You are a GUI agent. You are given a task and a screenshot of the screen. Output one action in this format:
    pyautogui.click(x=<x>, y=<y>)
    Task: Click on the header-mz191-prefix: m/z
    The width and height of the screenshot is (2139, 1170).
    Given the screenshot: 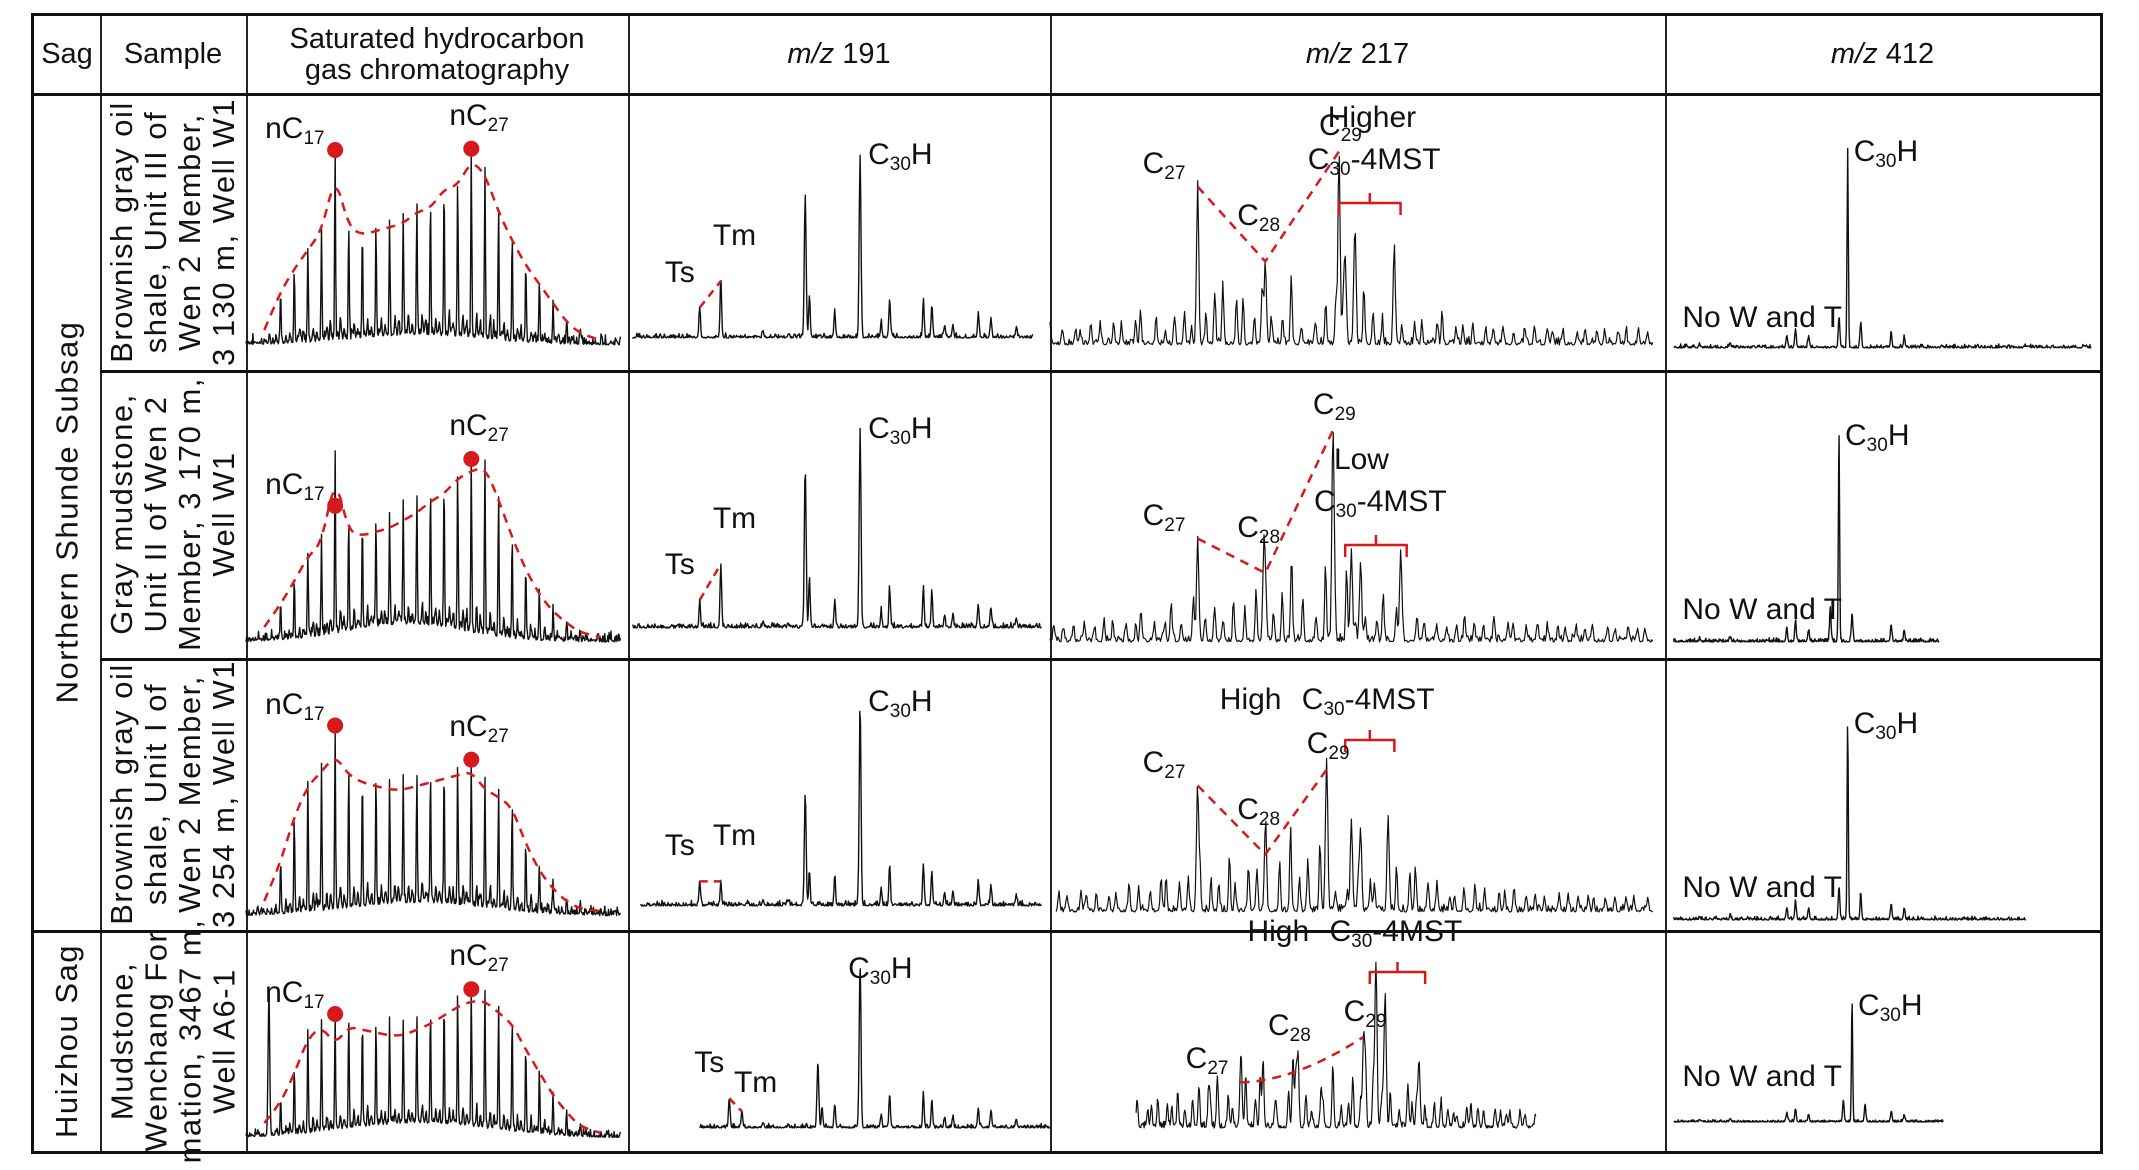 What is the action you would take?
    pyautogui.click(x=811, y=54)
    